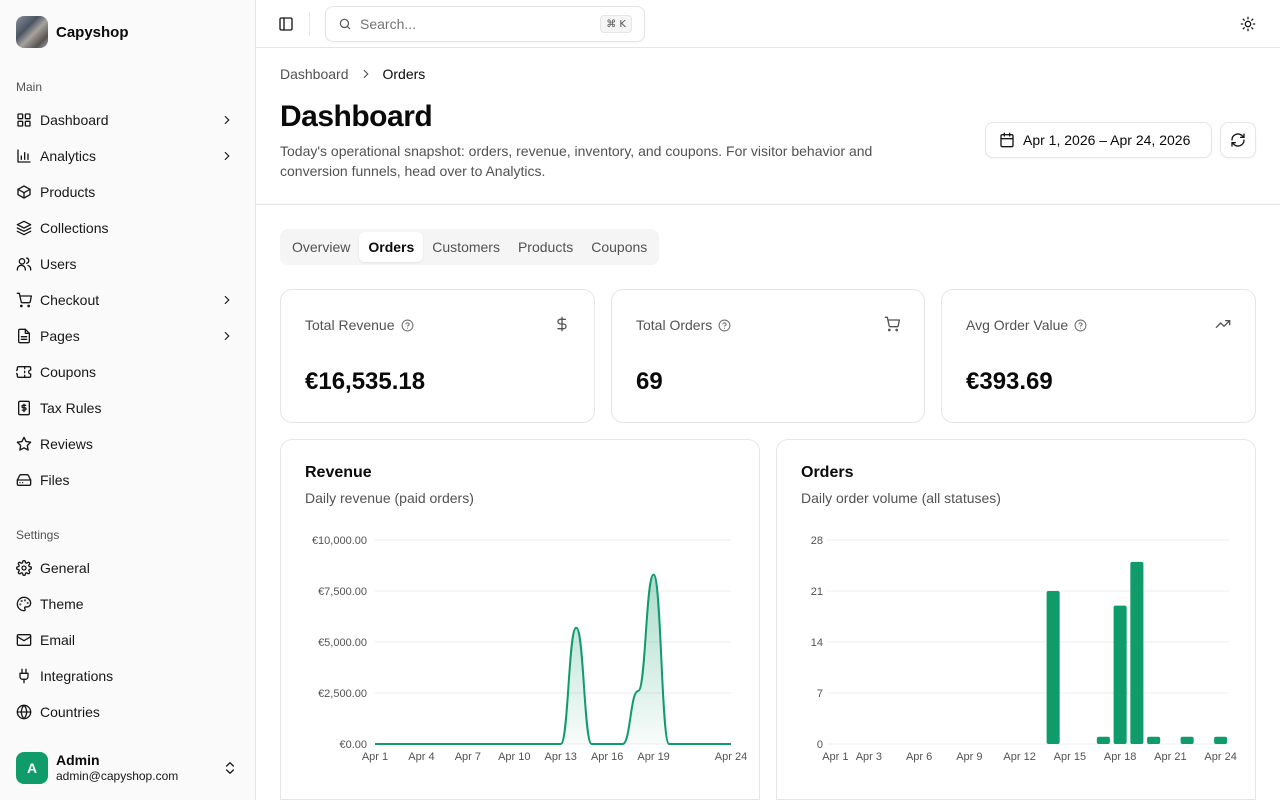 The width and height of the screenshot is (1280, 800). I want to click on sidebar-item-countries: Countries, so click(128, 712).